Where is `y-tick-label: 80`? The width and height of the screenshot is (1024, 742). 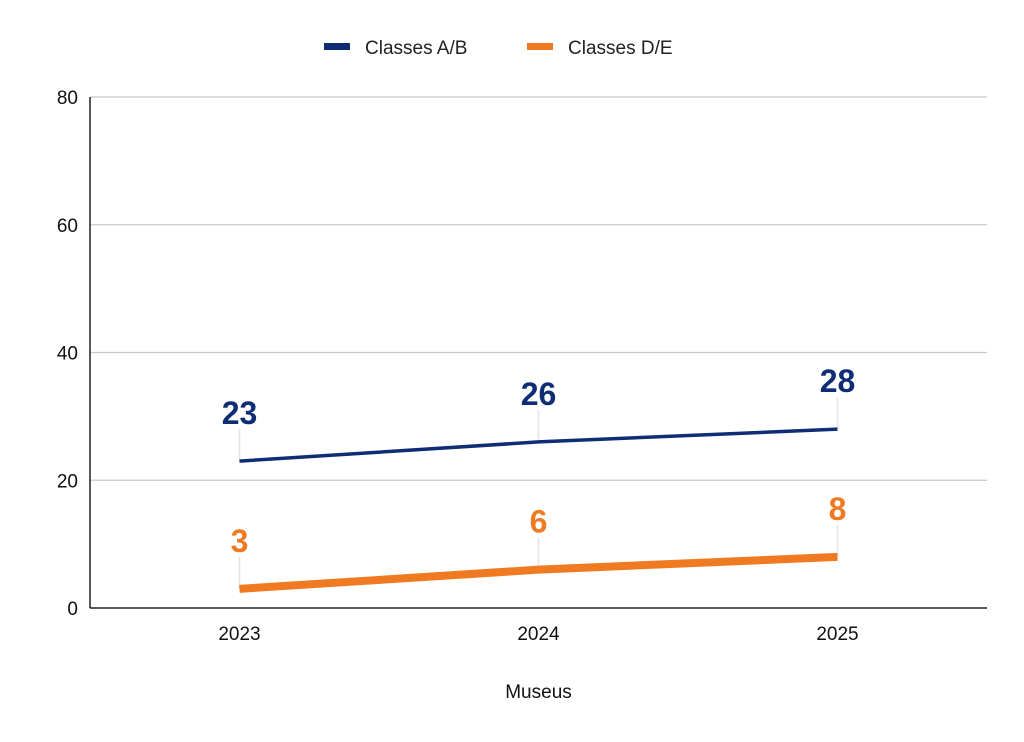
y-tick-label: 80 is located at coordinates (67, 98).